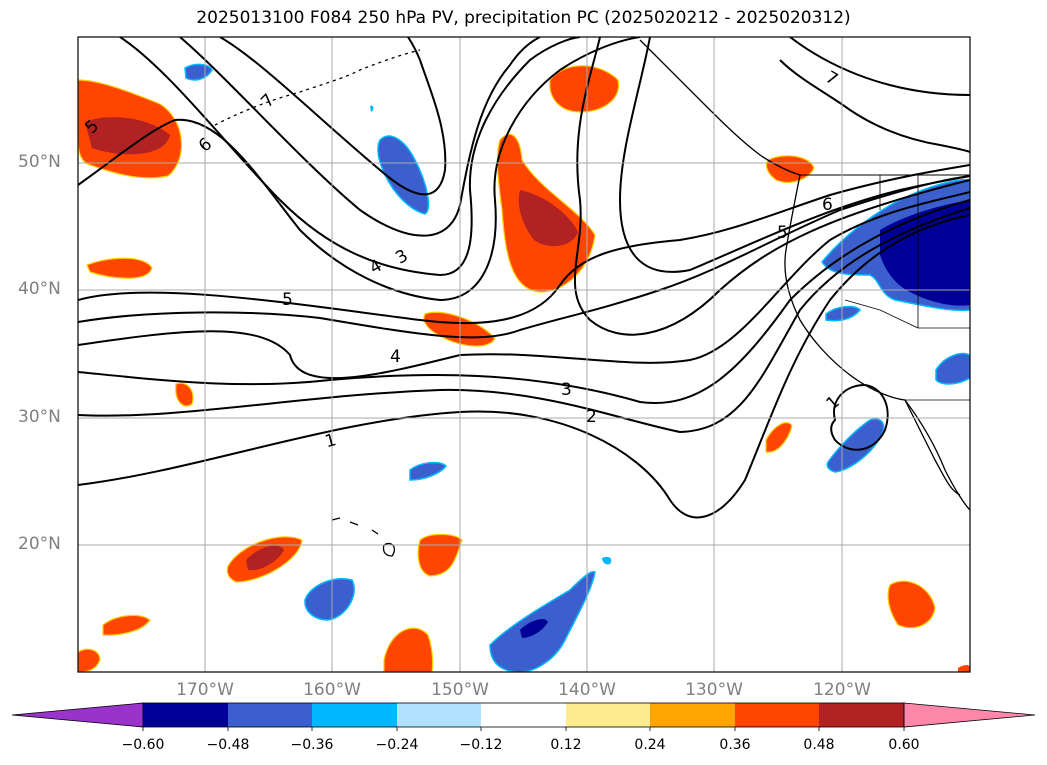 This screenshot has width=1047, height=765. What do you see at coordinates (932, 447) in the screenshot?
I see `coastline-baja` at bounding box center [932, 447].